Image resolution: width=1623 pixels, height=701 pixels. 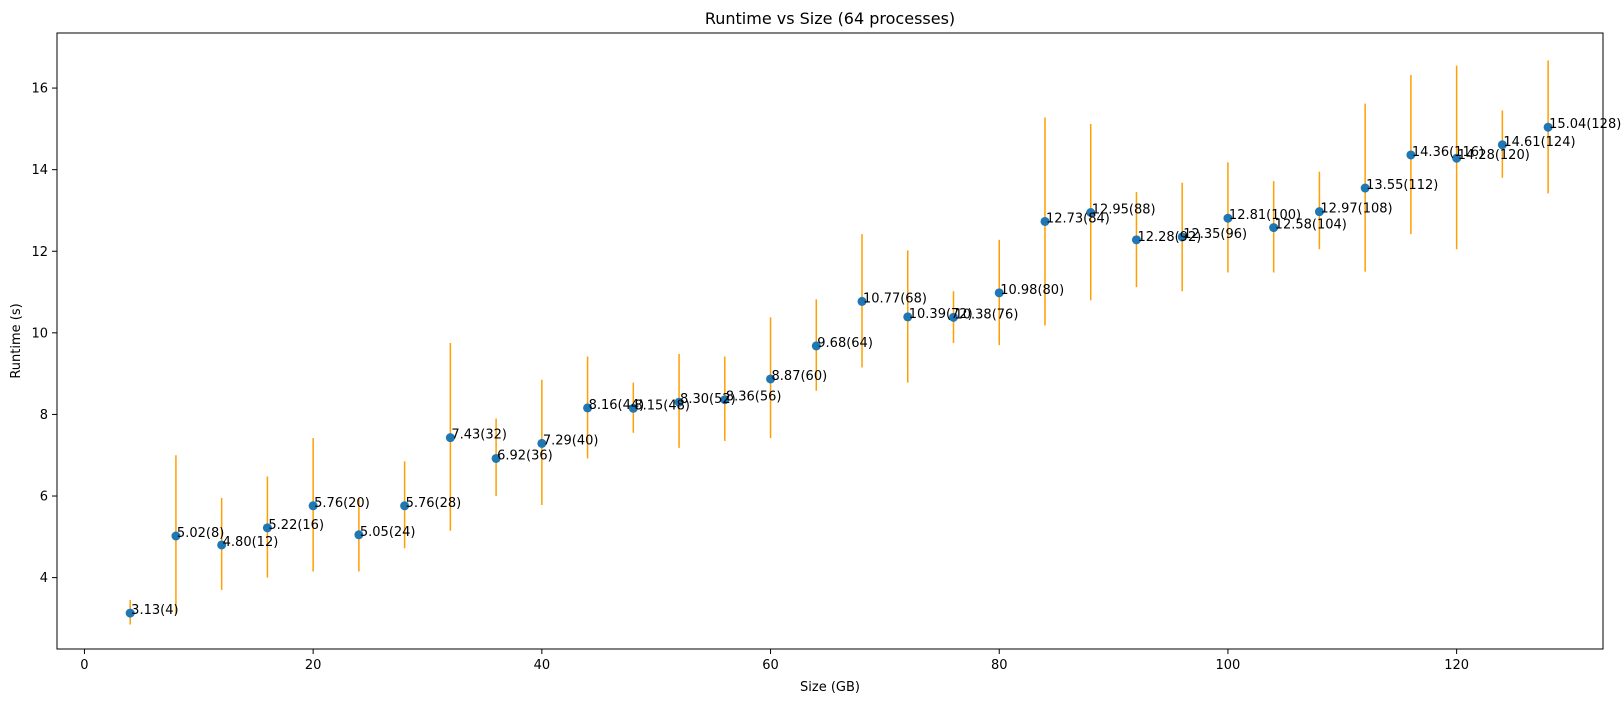 I want to click on x-tick-label: 60, so click(x=770, y=665).